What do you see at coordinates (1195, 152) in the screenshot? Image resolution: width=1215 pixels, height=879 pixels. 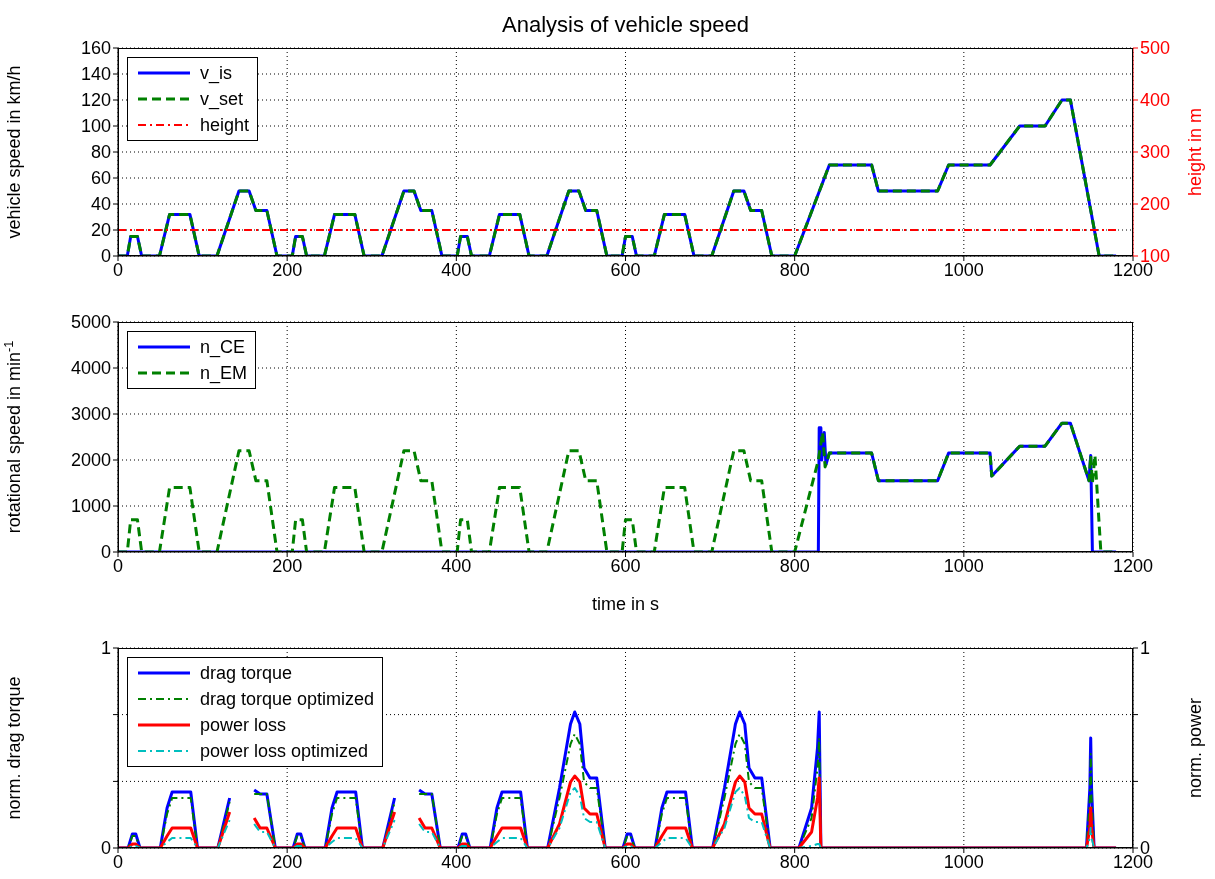 I see `y2-axis-title: height in m` at bounding box center [1195, 152].